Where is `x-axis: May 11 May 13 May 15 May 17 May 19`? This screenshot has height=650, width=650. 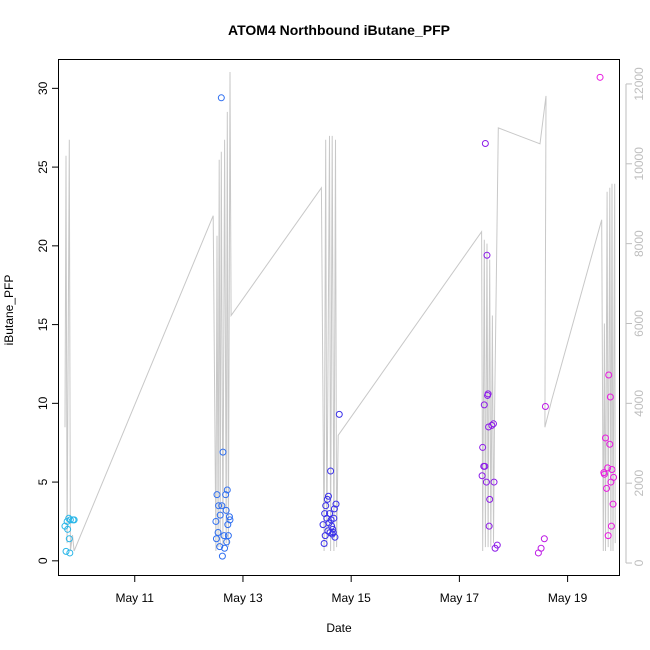 x-axis: May 11 May 13 May 15 May 17 May 19 is located at coordinates (352, 590).